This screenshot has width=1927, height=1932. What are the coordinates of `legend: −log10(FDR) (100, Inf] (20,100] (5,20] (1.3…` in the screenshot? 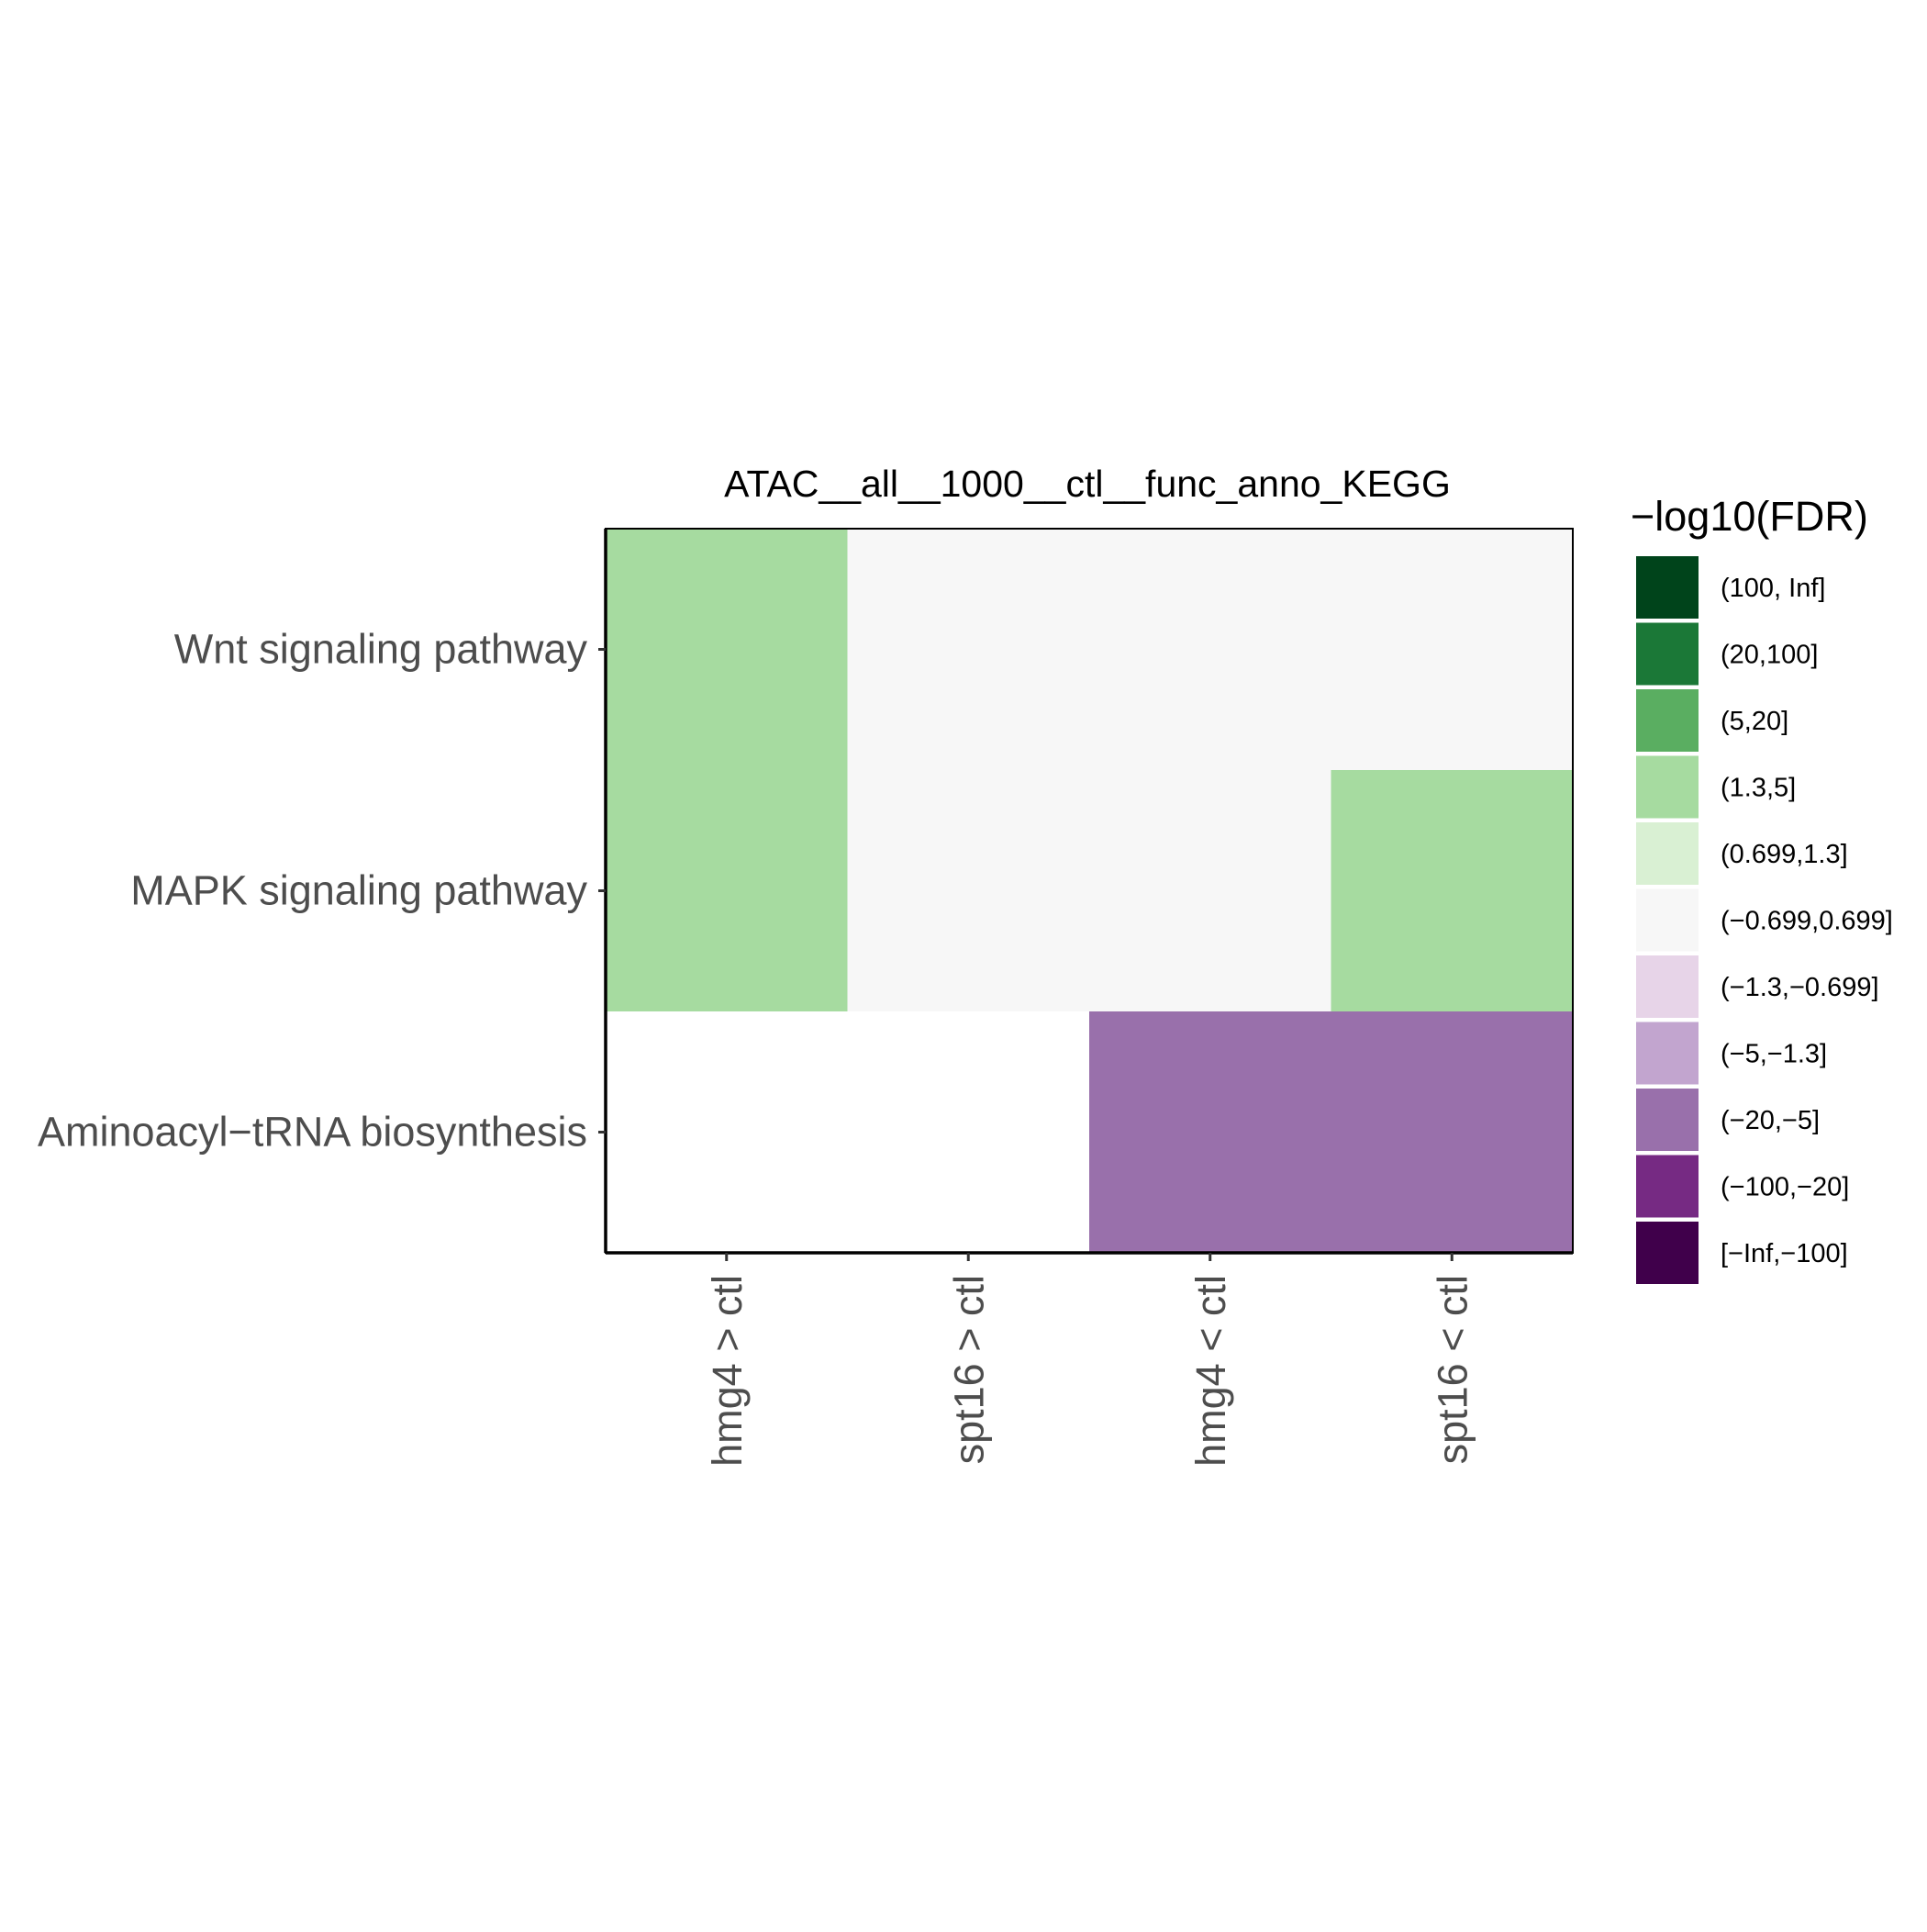 It's located at (1762, 888).